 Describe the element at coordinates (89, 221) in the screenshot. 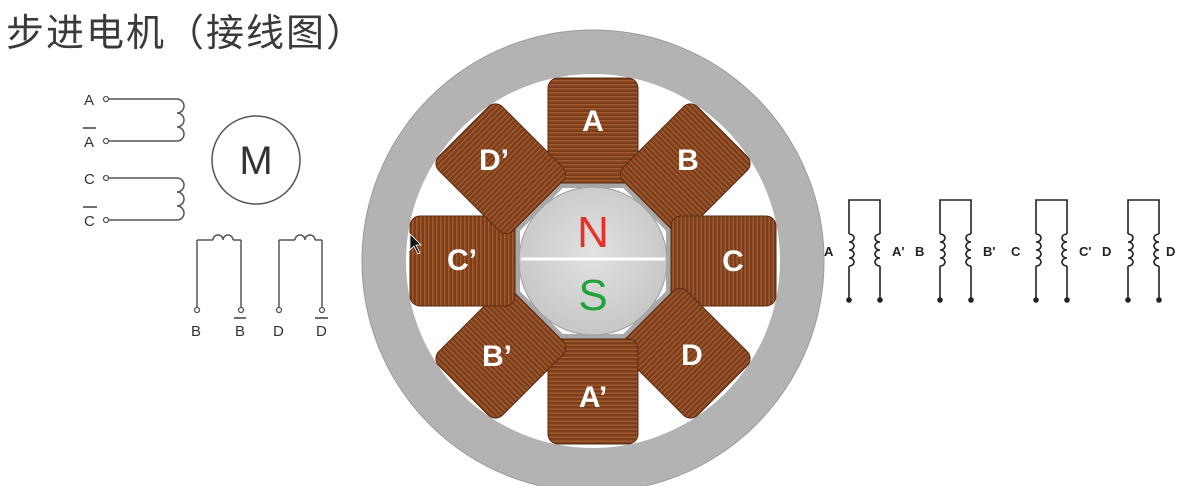

I see `terminal-c-bar-label: C` at that location.